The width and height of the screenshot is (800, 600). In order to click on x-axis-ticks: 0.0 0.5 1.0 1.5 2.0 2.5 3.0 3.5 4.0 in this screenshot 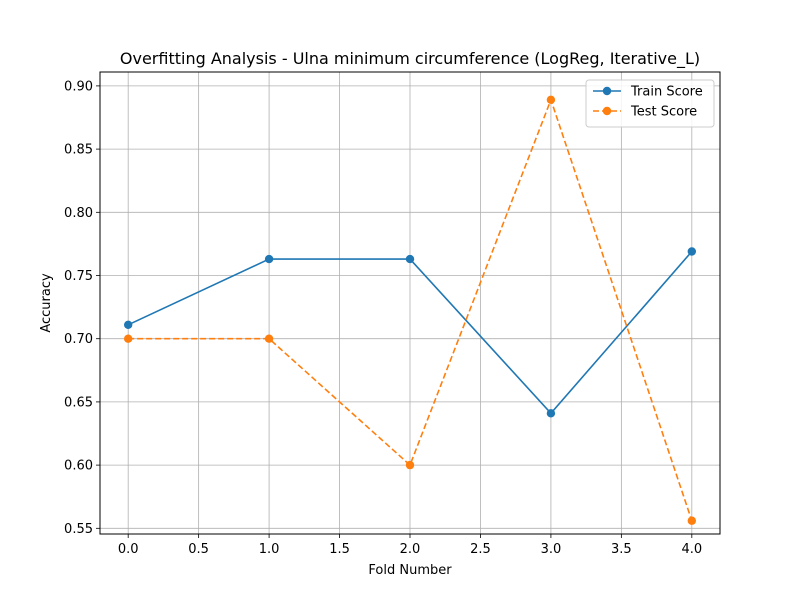, I will do `click(410, 545)`.